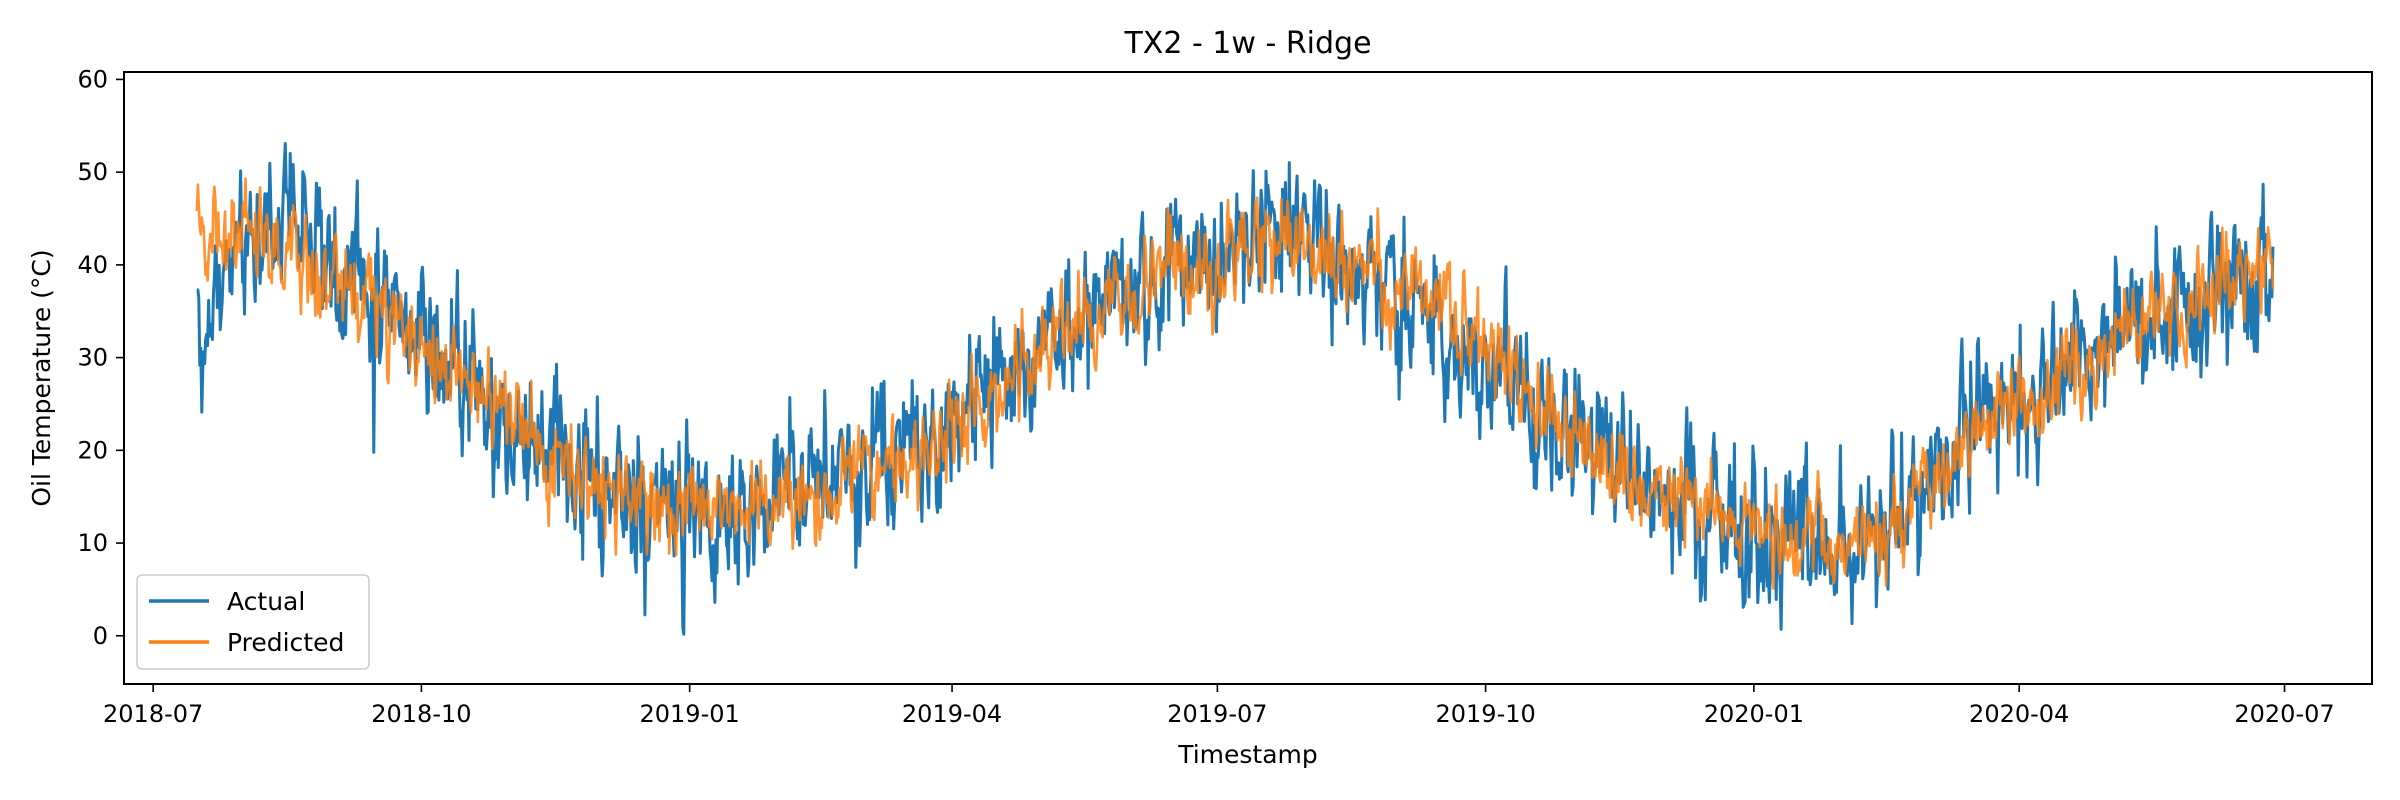 Image resolution: width=2400 pixels, height=800 pixels. I want to click on x-tick-label: 2019-01, so click(690, 714).